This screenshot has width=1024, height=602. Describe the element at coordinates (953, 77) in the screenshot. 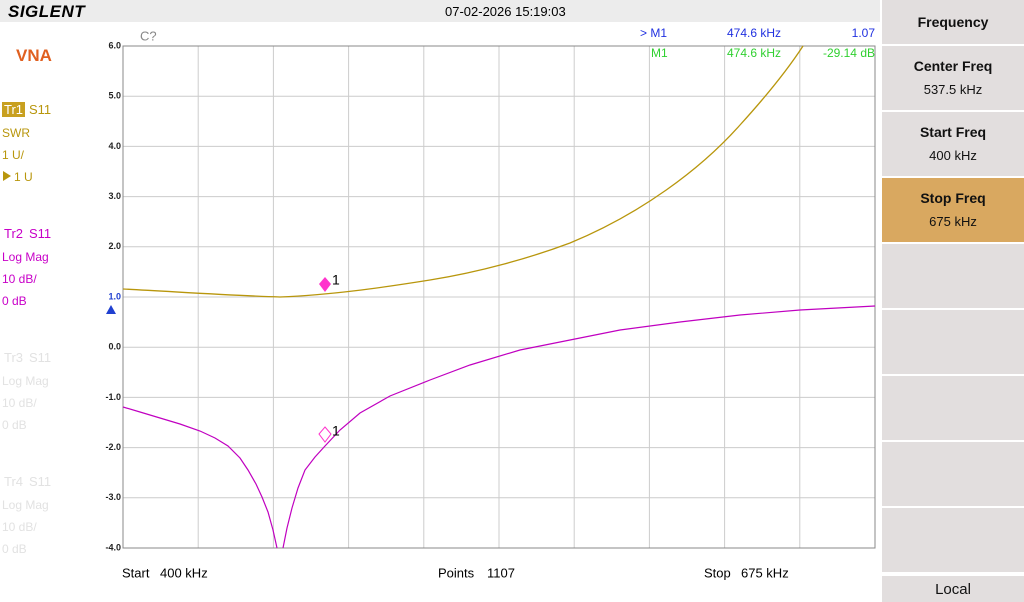

I see `menu-item: Center Freq 537.5 kHz` at that location.